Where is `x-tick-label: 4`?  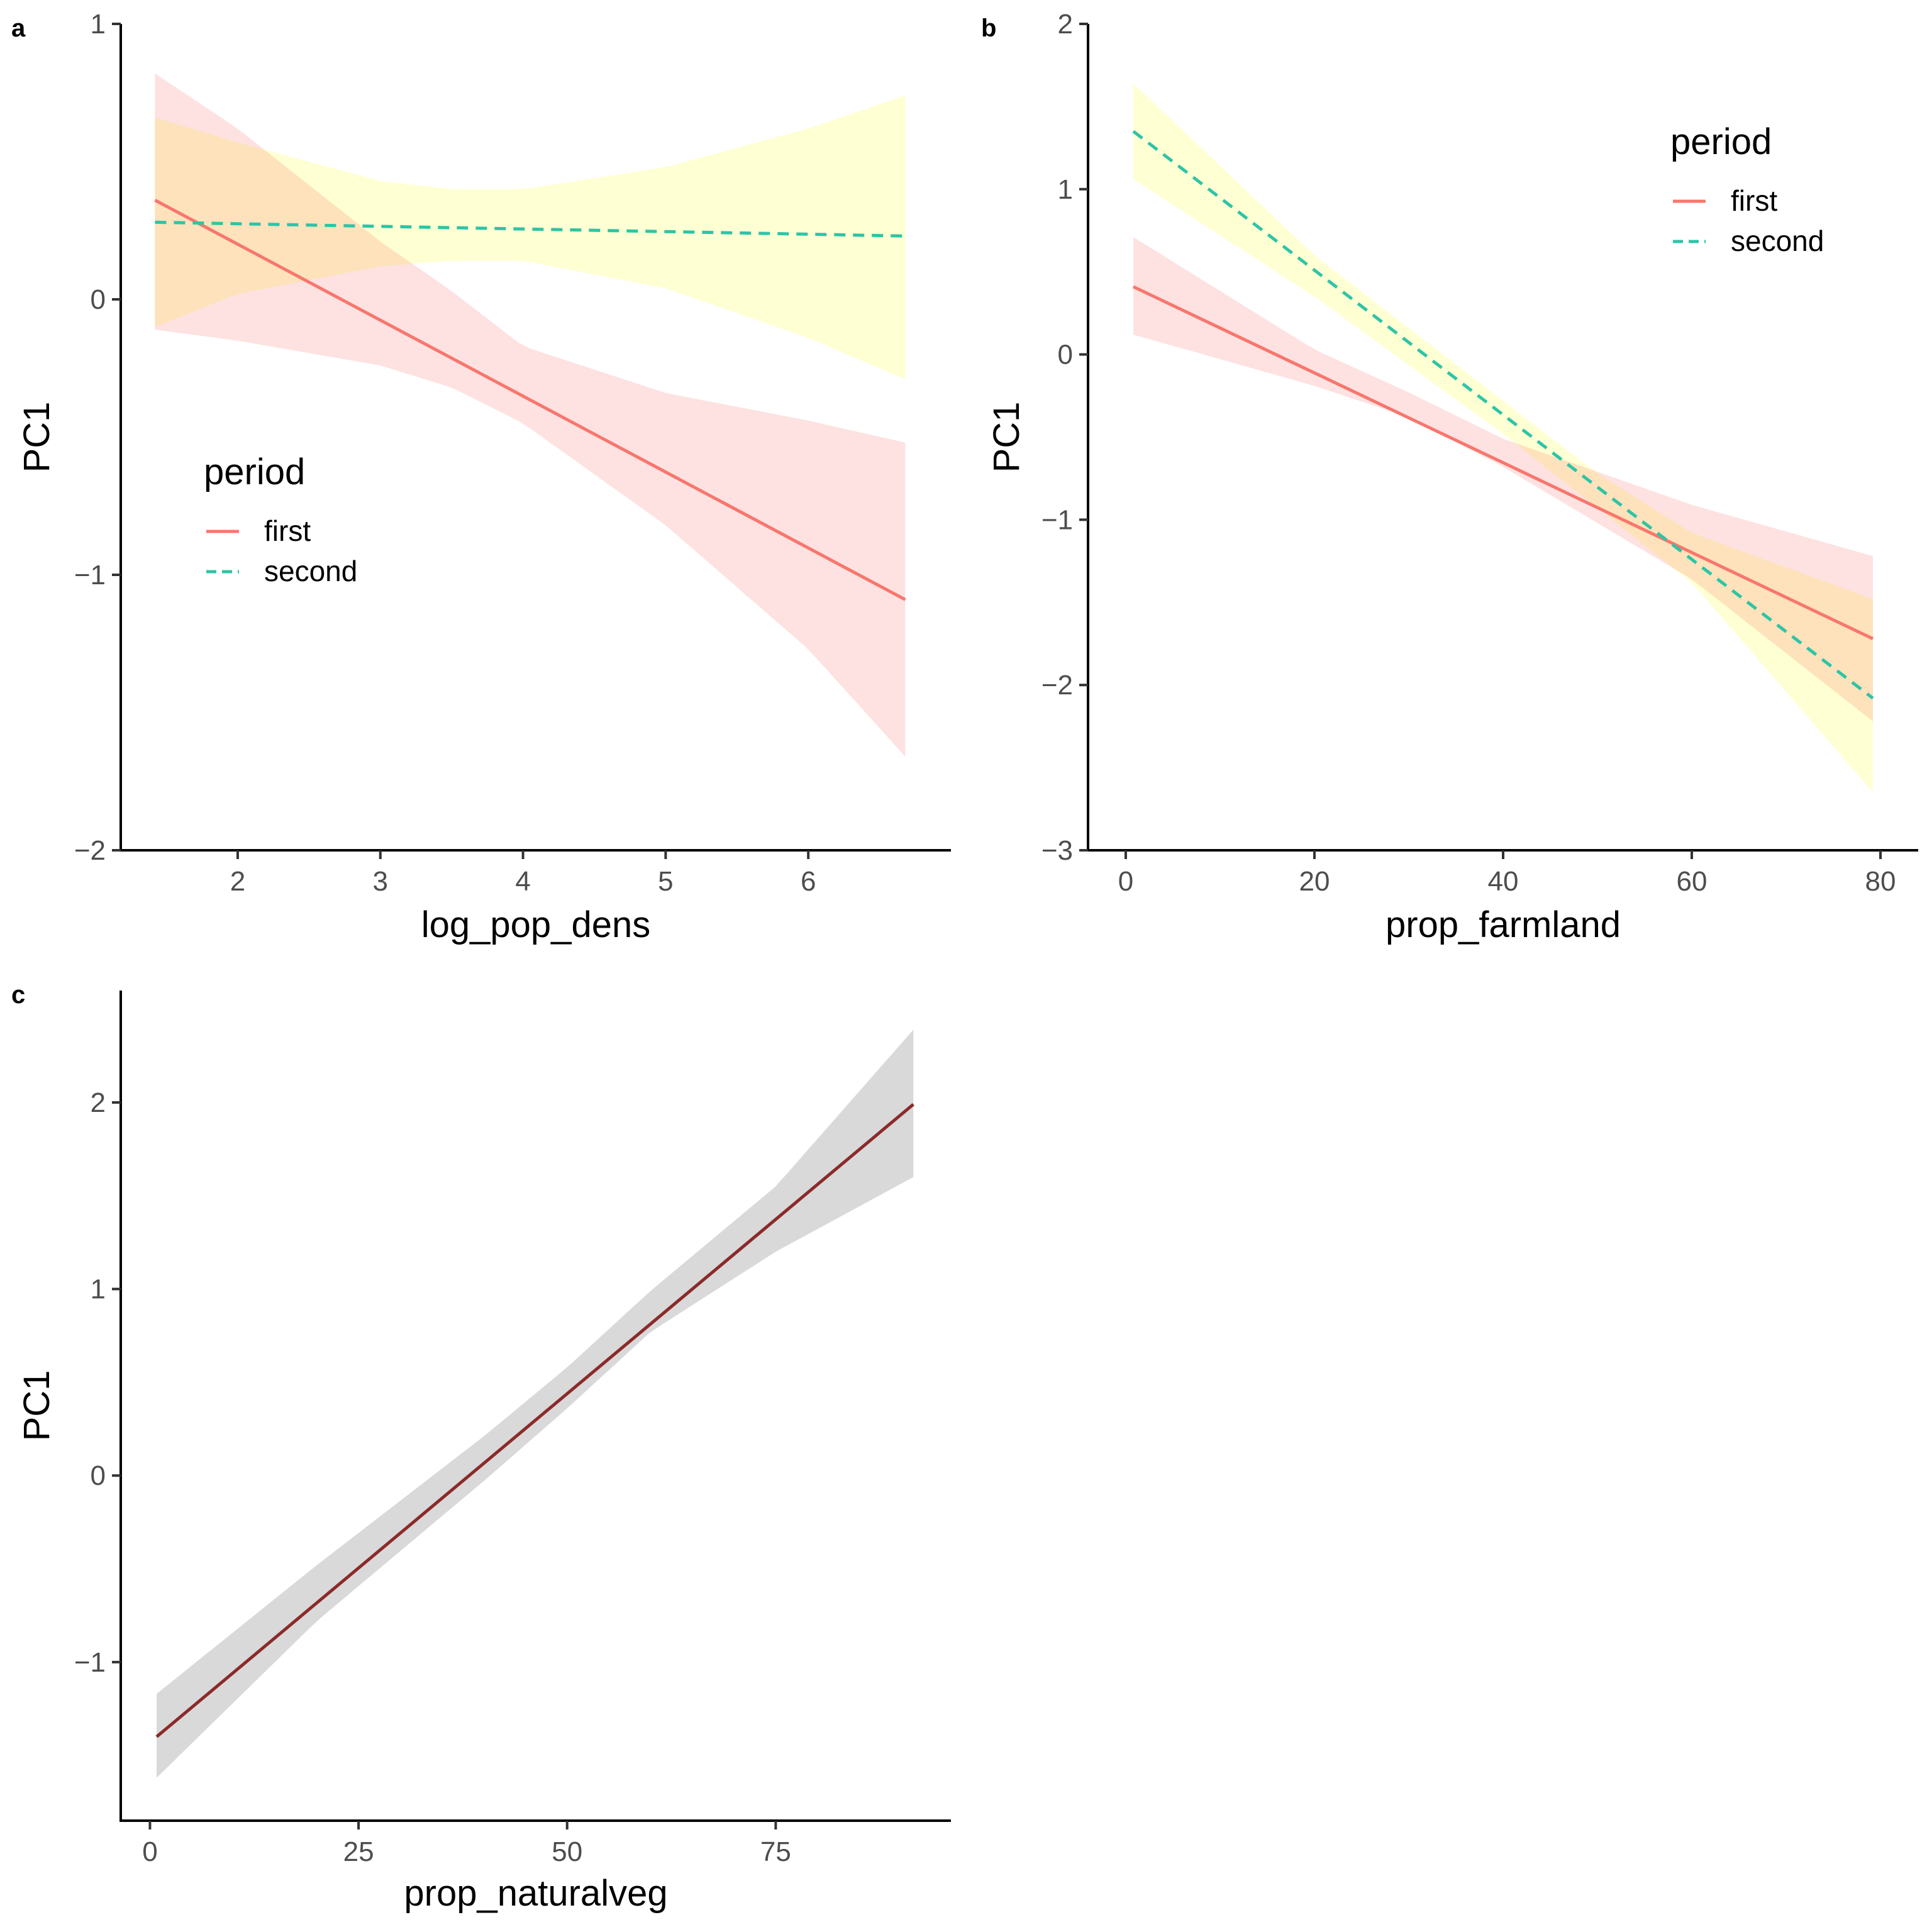
x-tick-label: 4 is located at coordinates (522, 881).